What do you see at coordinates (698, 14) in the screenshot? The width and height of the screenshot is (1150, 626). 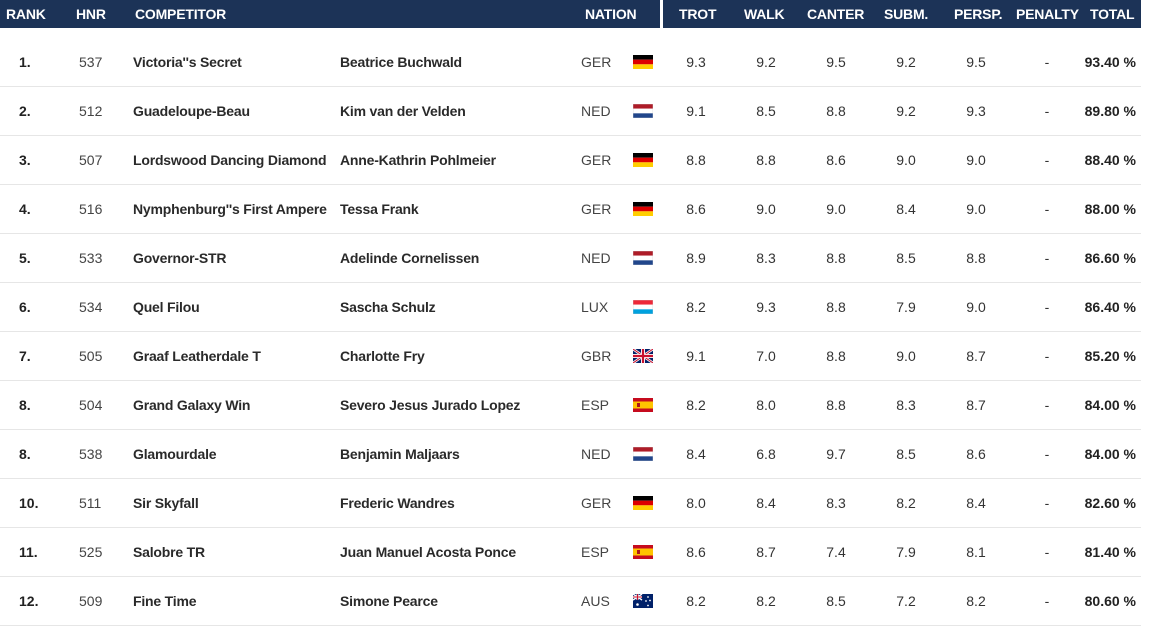 I see `header-trot: TROT` at bounding box center [698, 14].